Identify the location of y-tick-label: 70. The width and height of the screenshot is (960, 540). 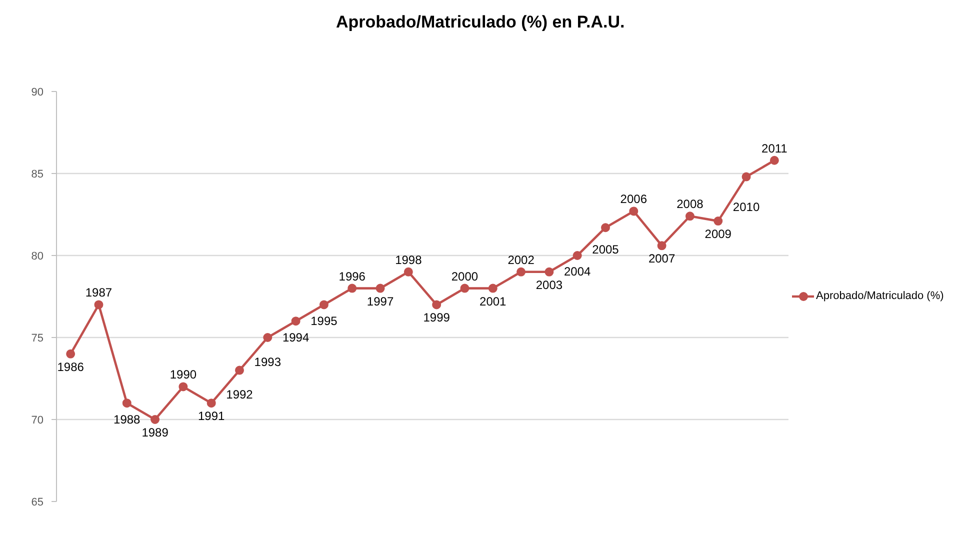
(37, 420).